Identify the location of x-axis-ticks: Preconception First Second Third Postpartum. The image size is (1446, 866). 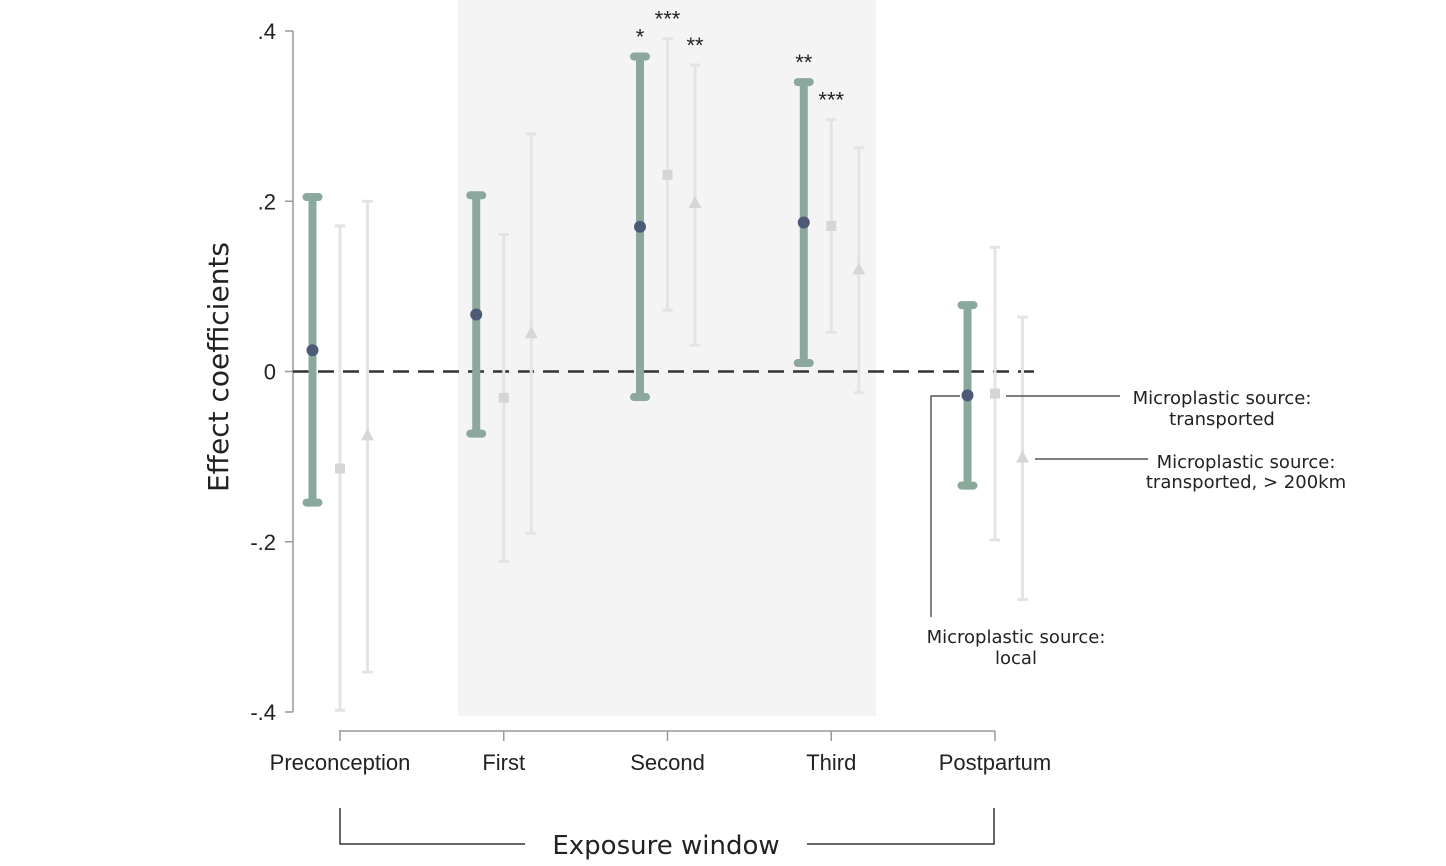
(661, 753).